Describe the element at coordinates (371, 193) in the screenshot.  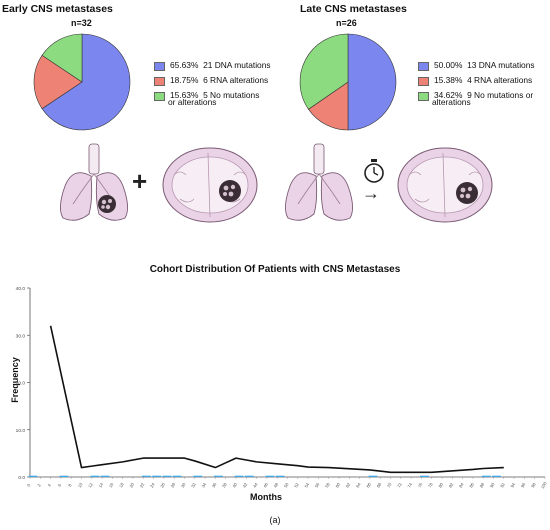
I see `arrow-symbol: →` at that location.